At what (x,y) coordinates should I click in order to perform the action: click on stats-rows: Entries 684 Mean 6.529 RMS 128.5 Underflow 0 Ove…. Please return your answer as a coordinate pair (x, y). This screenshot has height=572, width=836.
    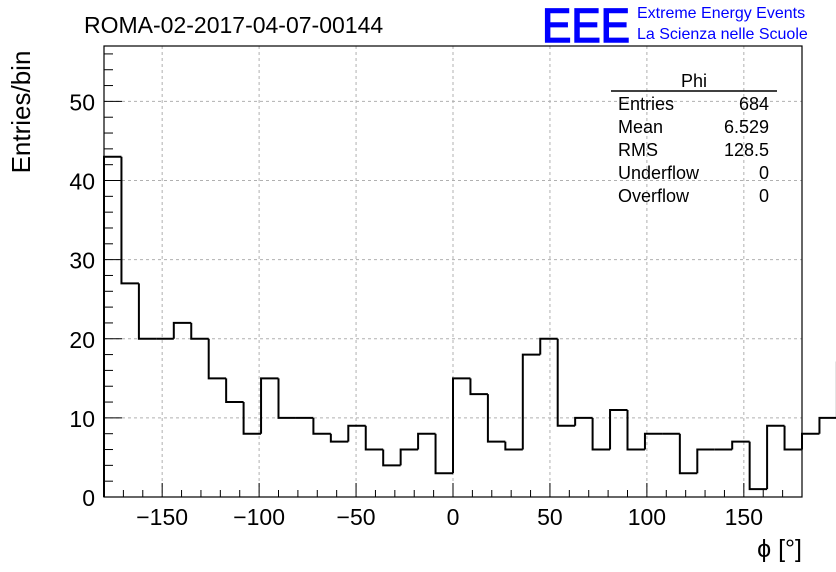
    Looking at the image, I should click on (693, 150).